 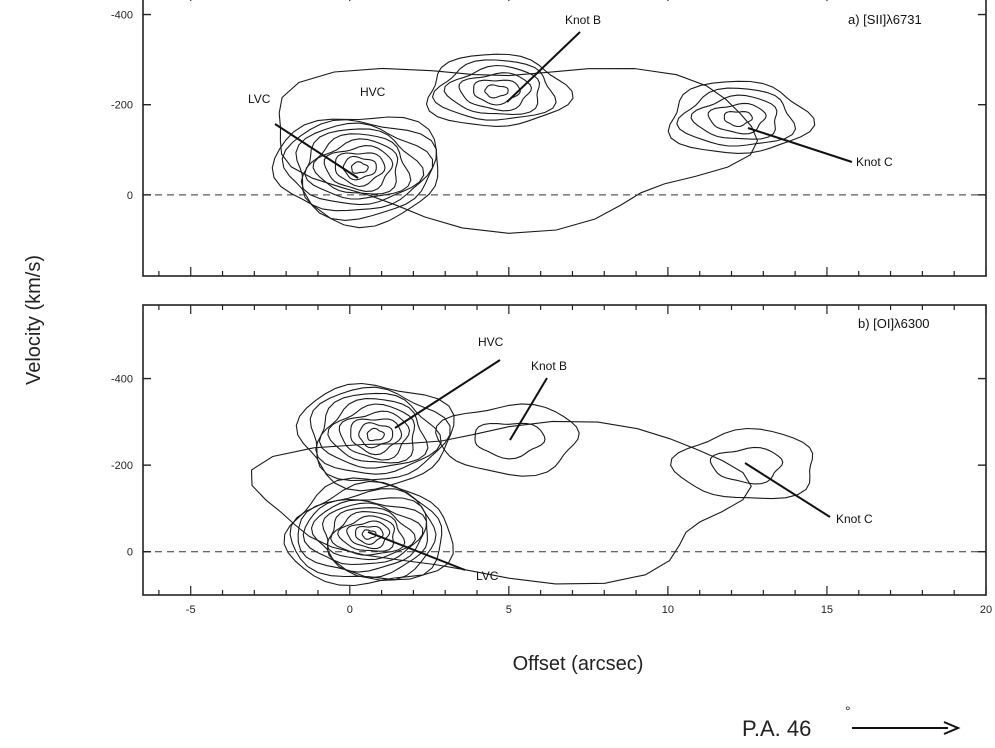 What do you see at coordinates (776, 728) in the screenshot?
I see `position-angle-label: P.A. 46` at bounding box center [776, 728].